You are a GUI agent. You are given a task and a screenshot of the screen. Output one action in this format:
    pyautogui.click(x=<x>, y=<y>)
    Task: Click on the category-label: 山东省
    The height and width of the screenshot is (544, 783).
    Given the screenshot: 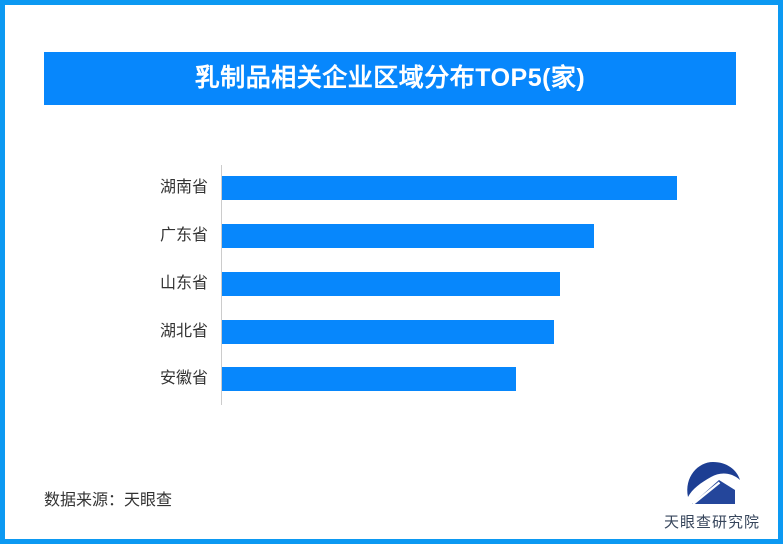 What is the action you would take?
    pyautogui.click(x=183, y=283)
    